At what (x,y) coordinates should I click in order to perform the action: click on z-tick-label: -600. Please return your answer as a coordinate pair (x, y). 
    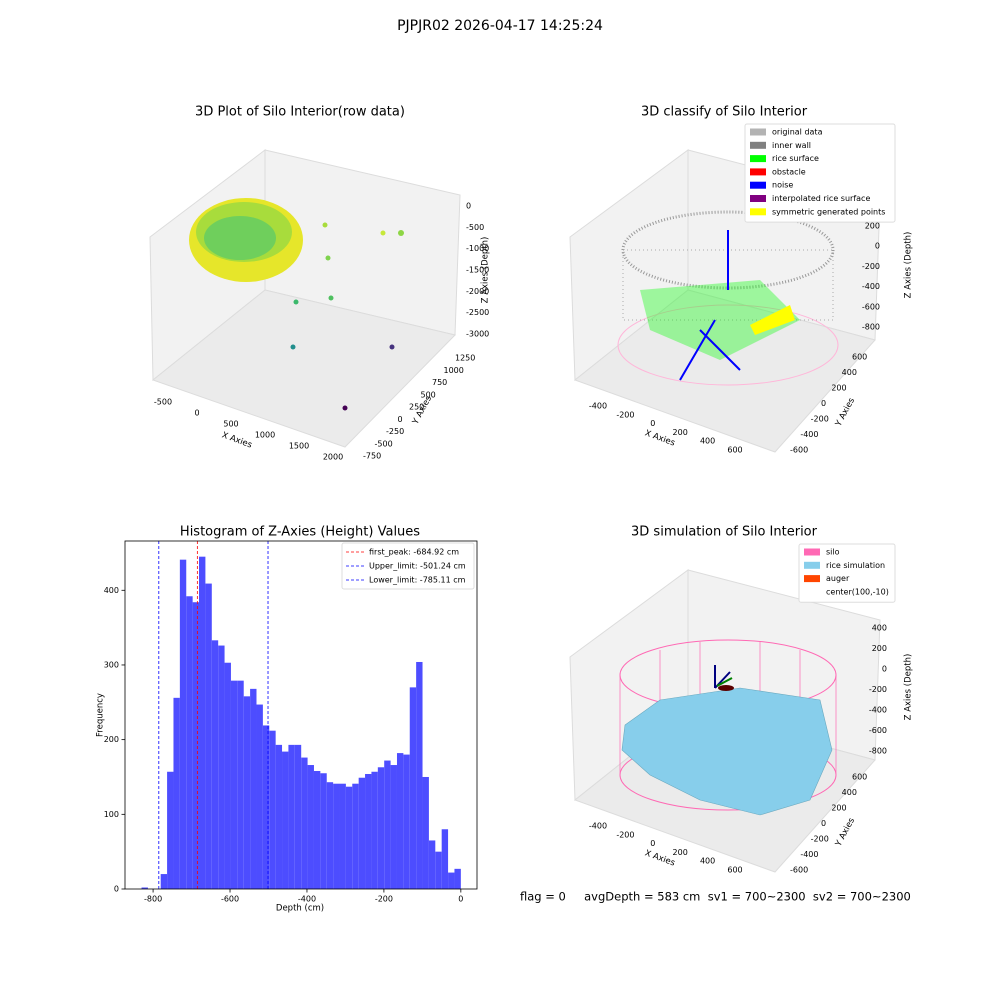
    Looking at the image, I should click on (878, 730).